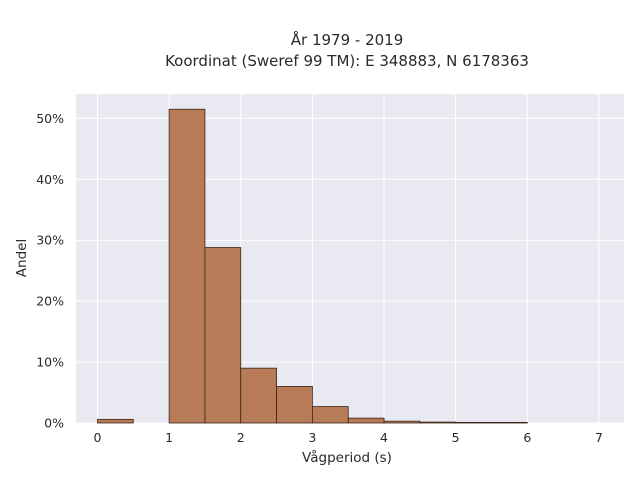 The height and width of the screenshot is (480, 640). What do you see at coordinates (50, 362) in the screenshot?
I see `y-tick-label: 10%` at bounding box center [50, 362].